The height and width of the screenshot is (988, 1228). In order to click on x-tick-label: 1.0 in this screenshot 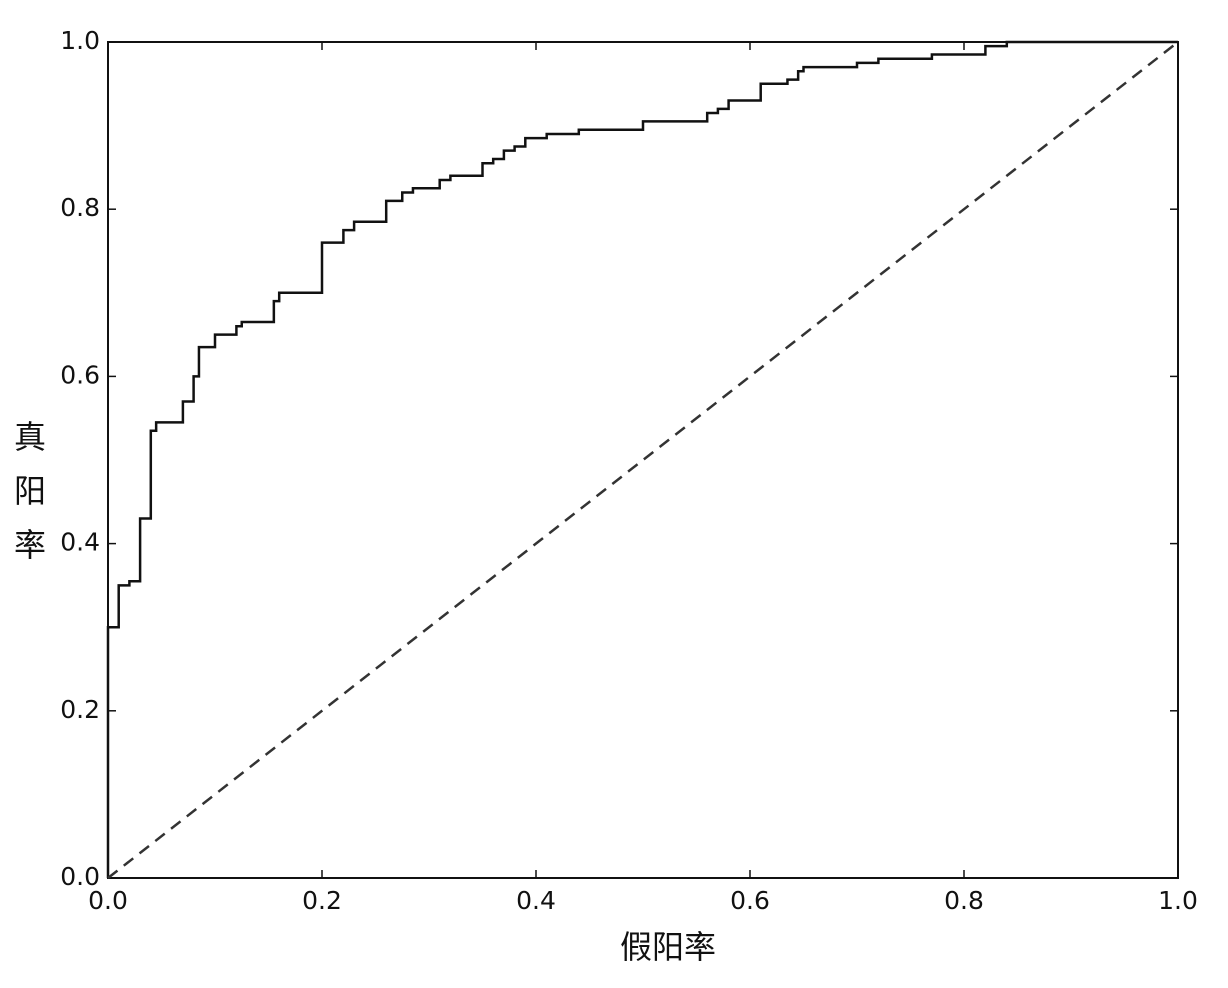, I will do `click(1178, 900)`.